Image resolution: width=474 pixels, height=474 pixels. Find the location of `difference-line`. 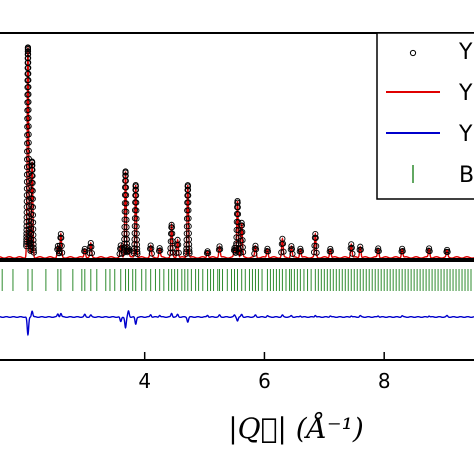

difference-line is located at coordinates (237, 323).